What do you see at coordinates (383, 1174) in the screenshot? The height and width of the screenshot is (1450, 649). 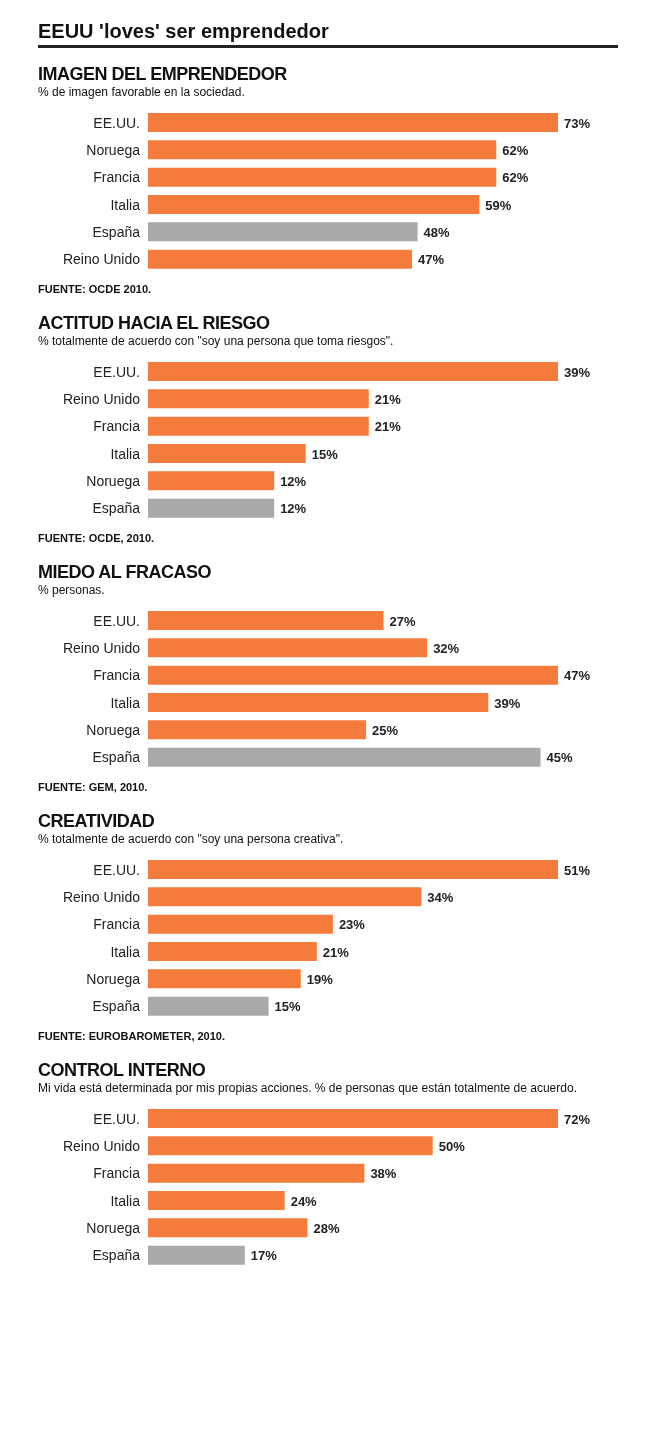 I see `data-label: 38%` at bounding box center [383, 1174].